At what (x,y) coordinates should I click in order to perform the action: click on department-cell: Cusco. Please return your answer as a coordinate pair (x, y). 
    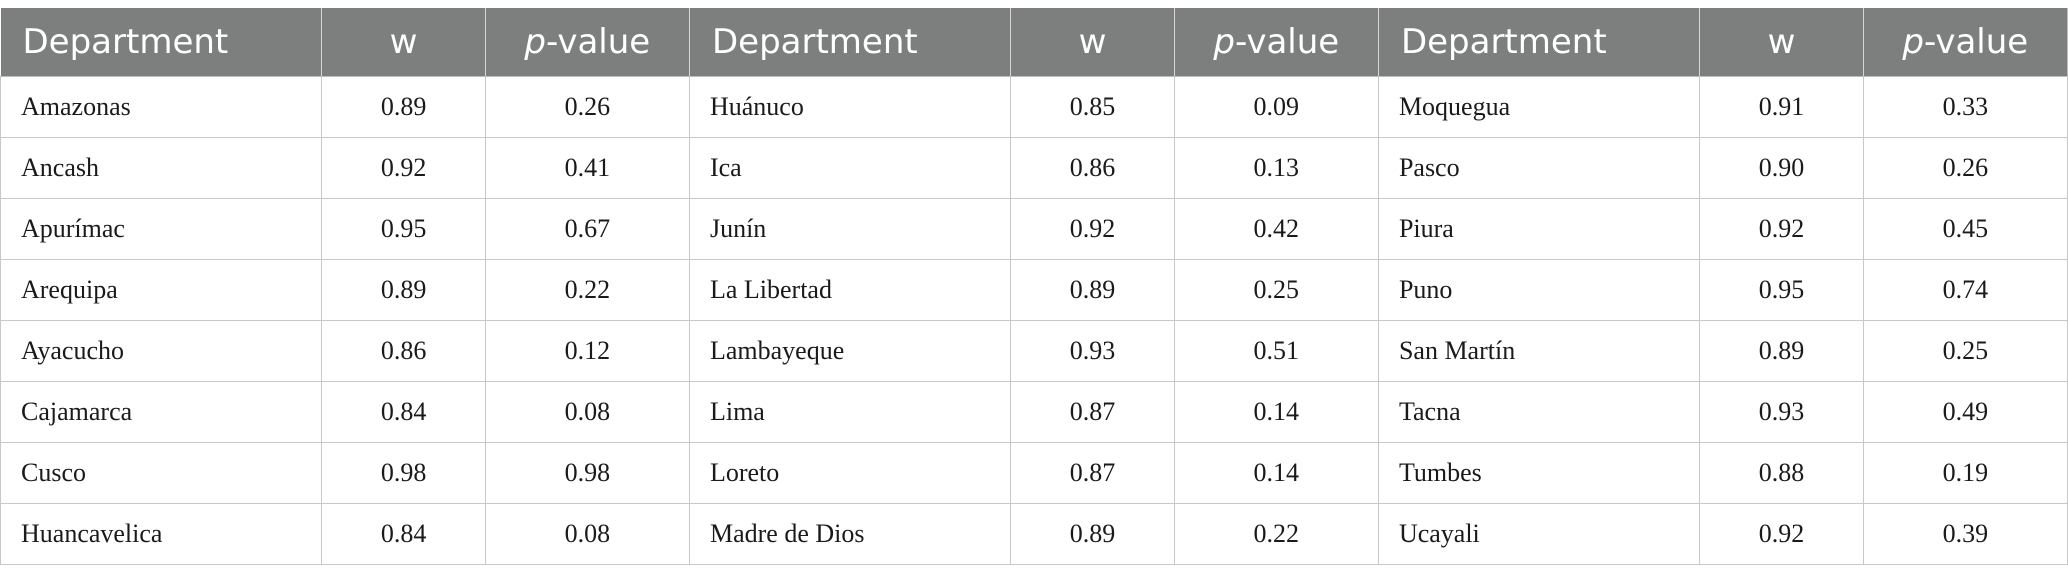
    Looking at the image, I should click on (161, 473).